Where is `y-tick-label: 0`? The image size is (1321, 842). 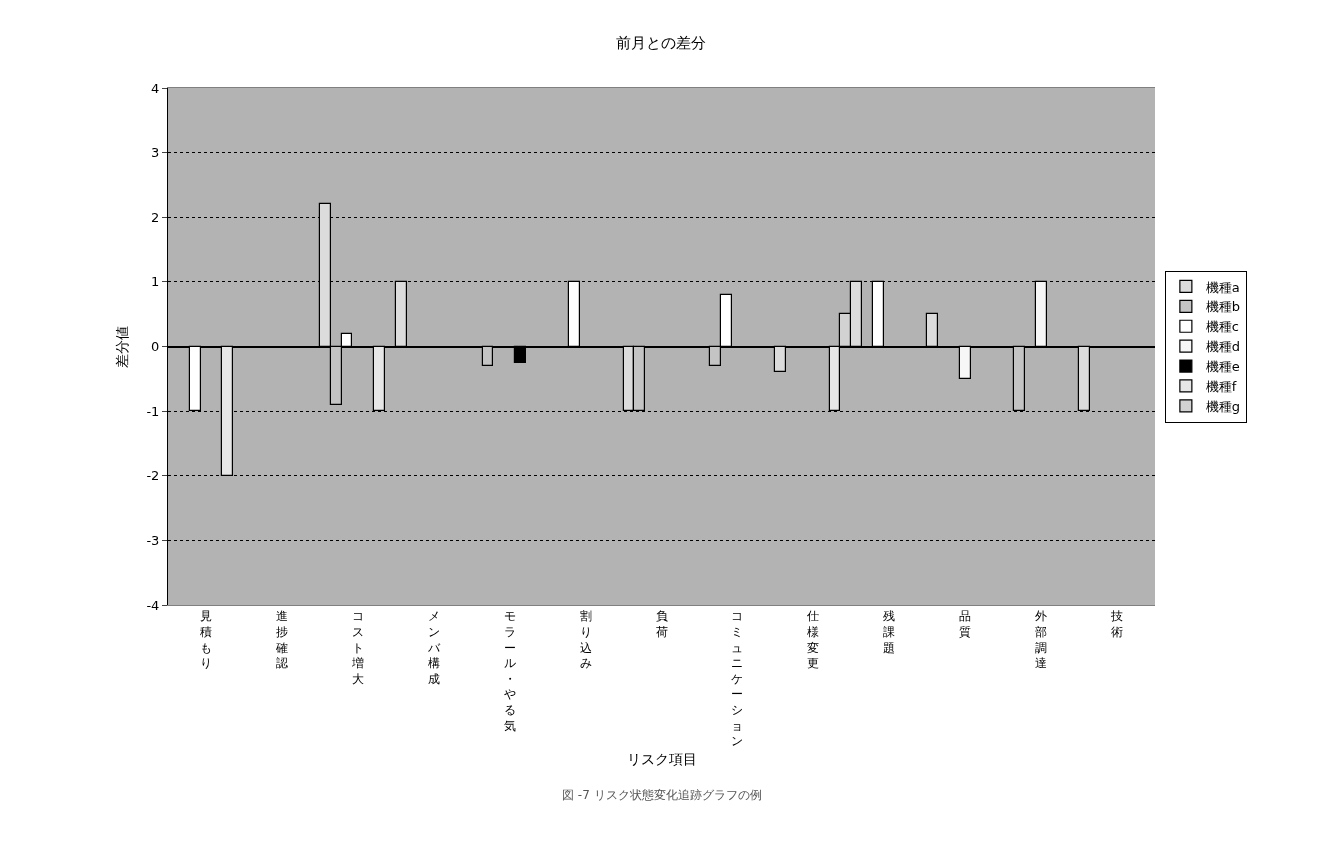
y-tick-label: 0 is located at coordinates (155, 347).